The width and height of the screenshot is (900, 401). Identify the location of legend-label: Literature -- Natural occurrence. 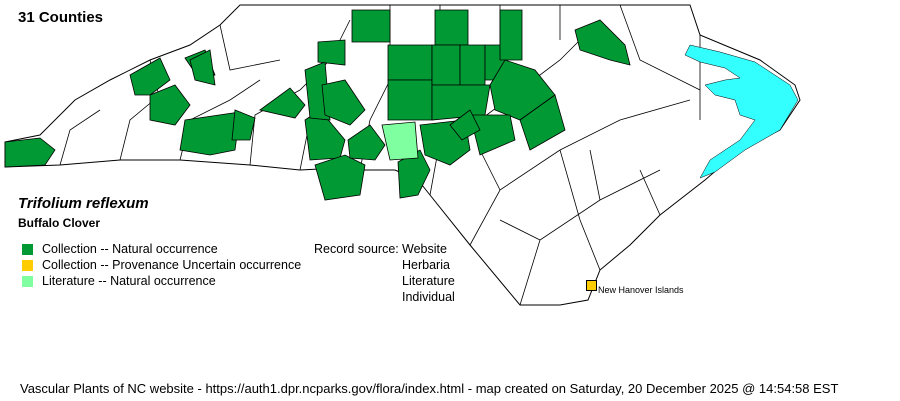
(129, 281).